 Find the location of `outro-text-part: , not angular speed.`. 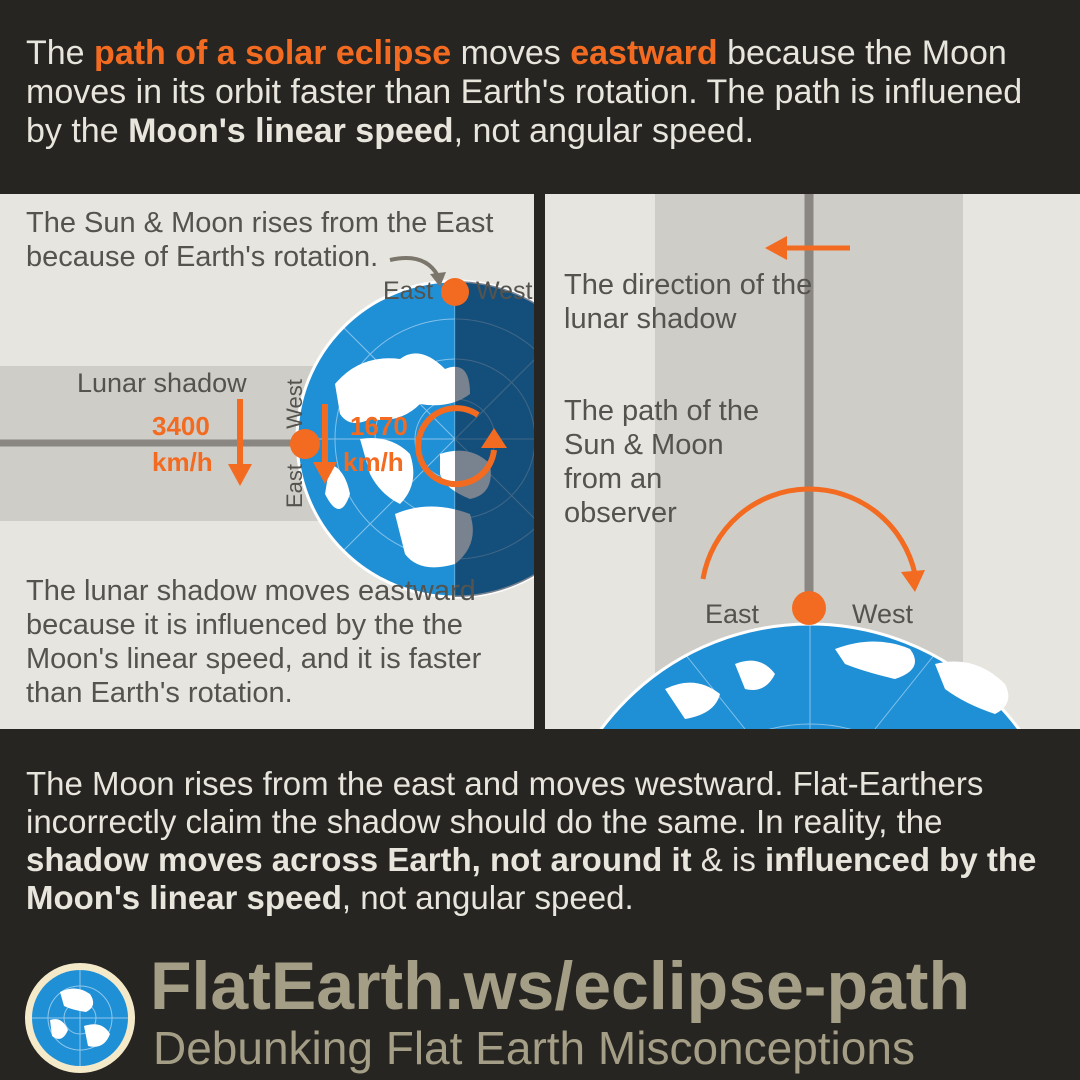

outro-text-part: , not angular speed. is located at coordinates (487, 897).